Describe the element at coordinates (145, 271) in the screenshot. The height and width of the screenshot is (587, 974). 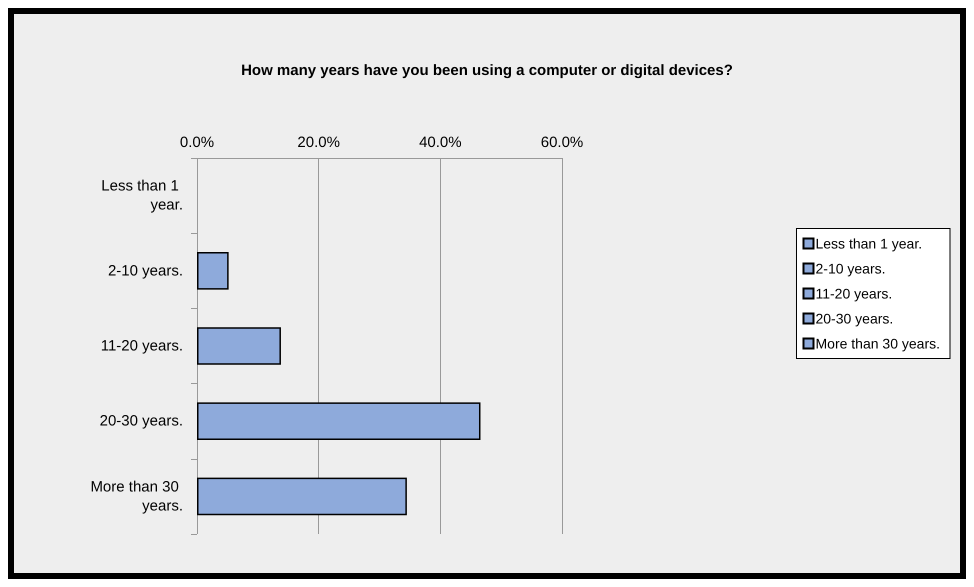
I see `y-tick-label: 2-10 years.` at that location.